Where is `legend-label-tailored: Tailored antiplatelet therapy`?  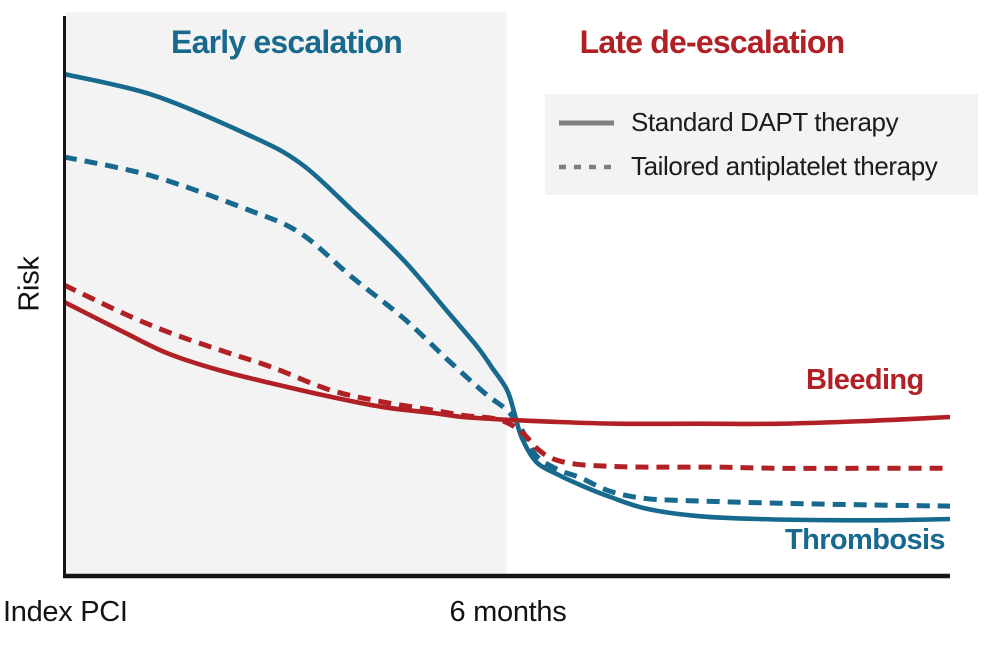
legend-label-tailored: Tailored antiplatelet therapy is located at coordinates (784, 166).